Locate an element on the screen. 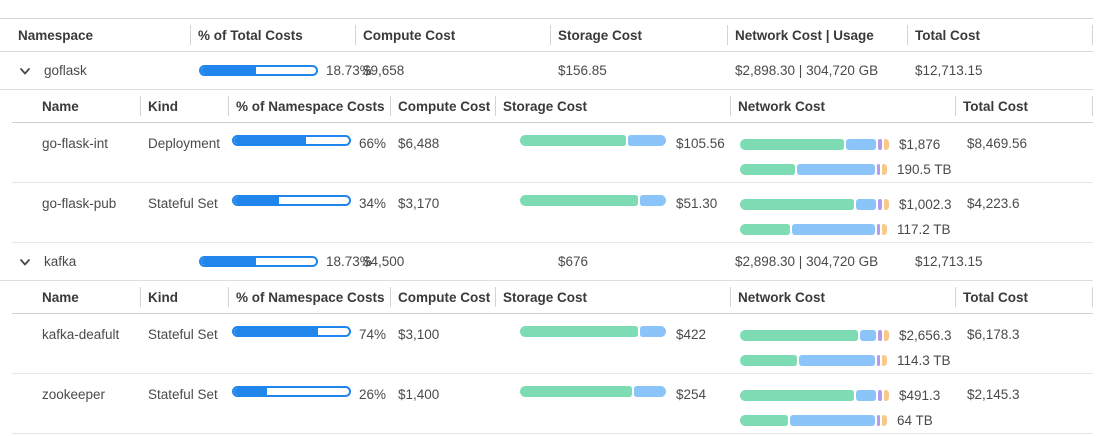 The width and height of the screenshot is (1100, 436). workload-total-cost: $6,178.3 is located at coordinates (993, 334).